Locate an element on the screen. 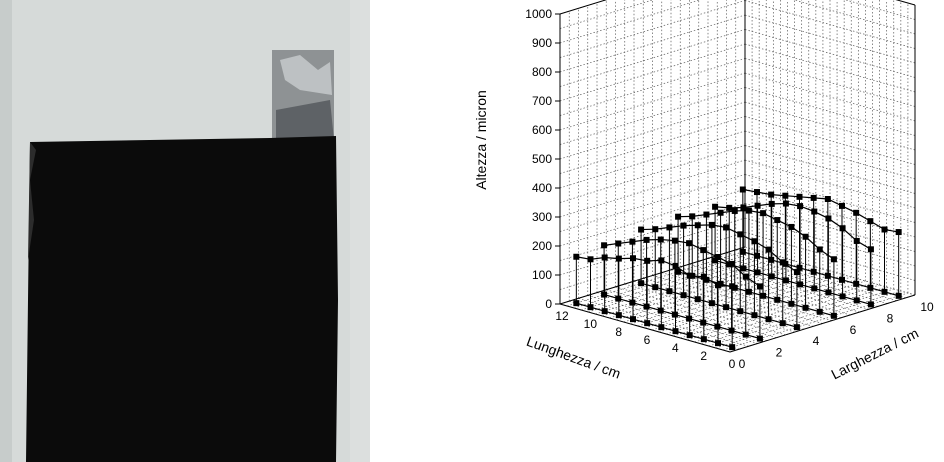 This screenshot has height=462, width=944. data-series is located at coordinates (737, 268).